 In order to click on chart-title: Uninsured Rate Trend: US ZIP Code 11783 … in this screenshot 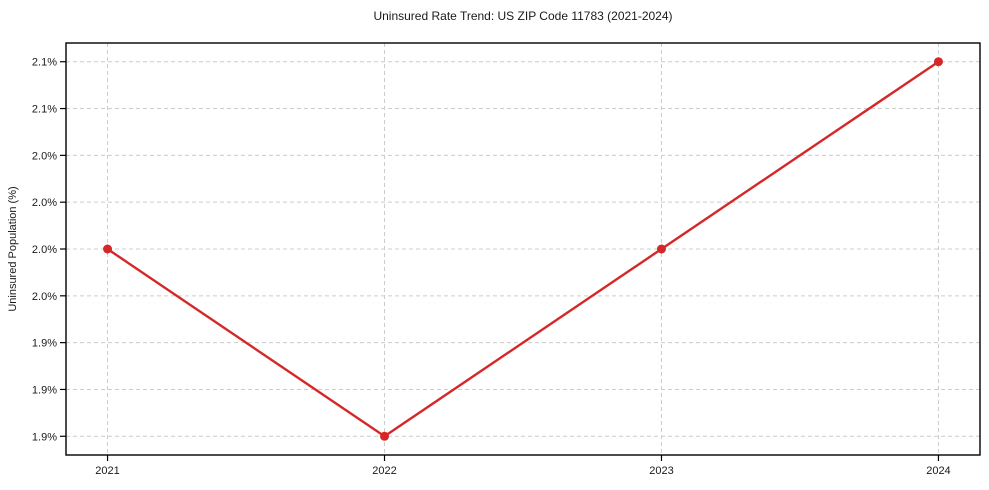, I will do `click(523, 16)`.